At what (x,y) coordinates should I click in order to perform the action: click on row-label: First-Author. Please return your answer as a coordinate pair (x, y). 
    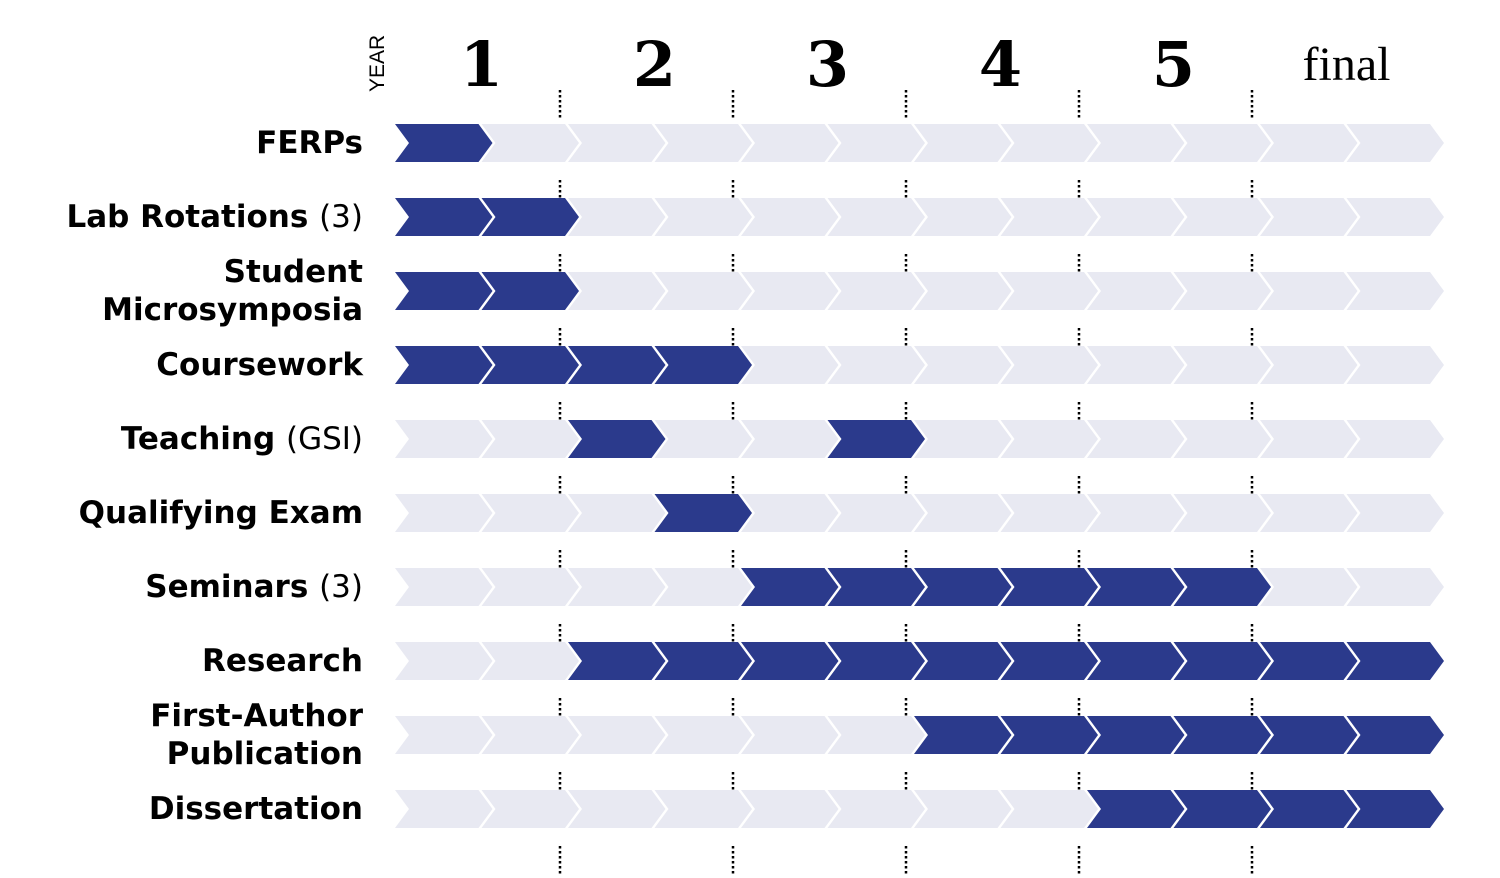
    Looking at the image, I should click on (256, 716).